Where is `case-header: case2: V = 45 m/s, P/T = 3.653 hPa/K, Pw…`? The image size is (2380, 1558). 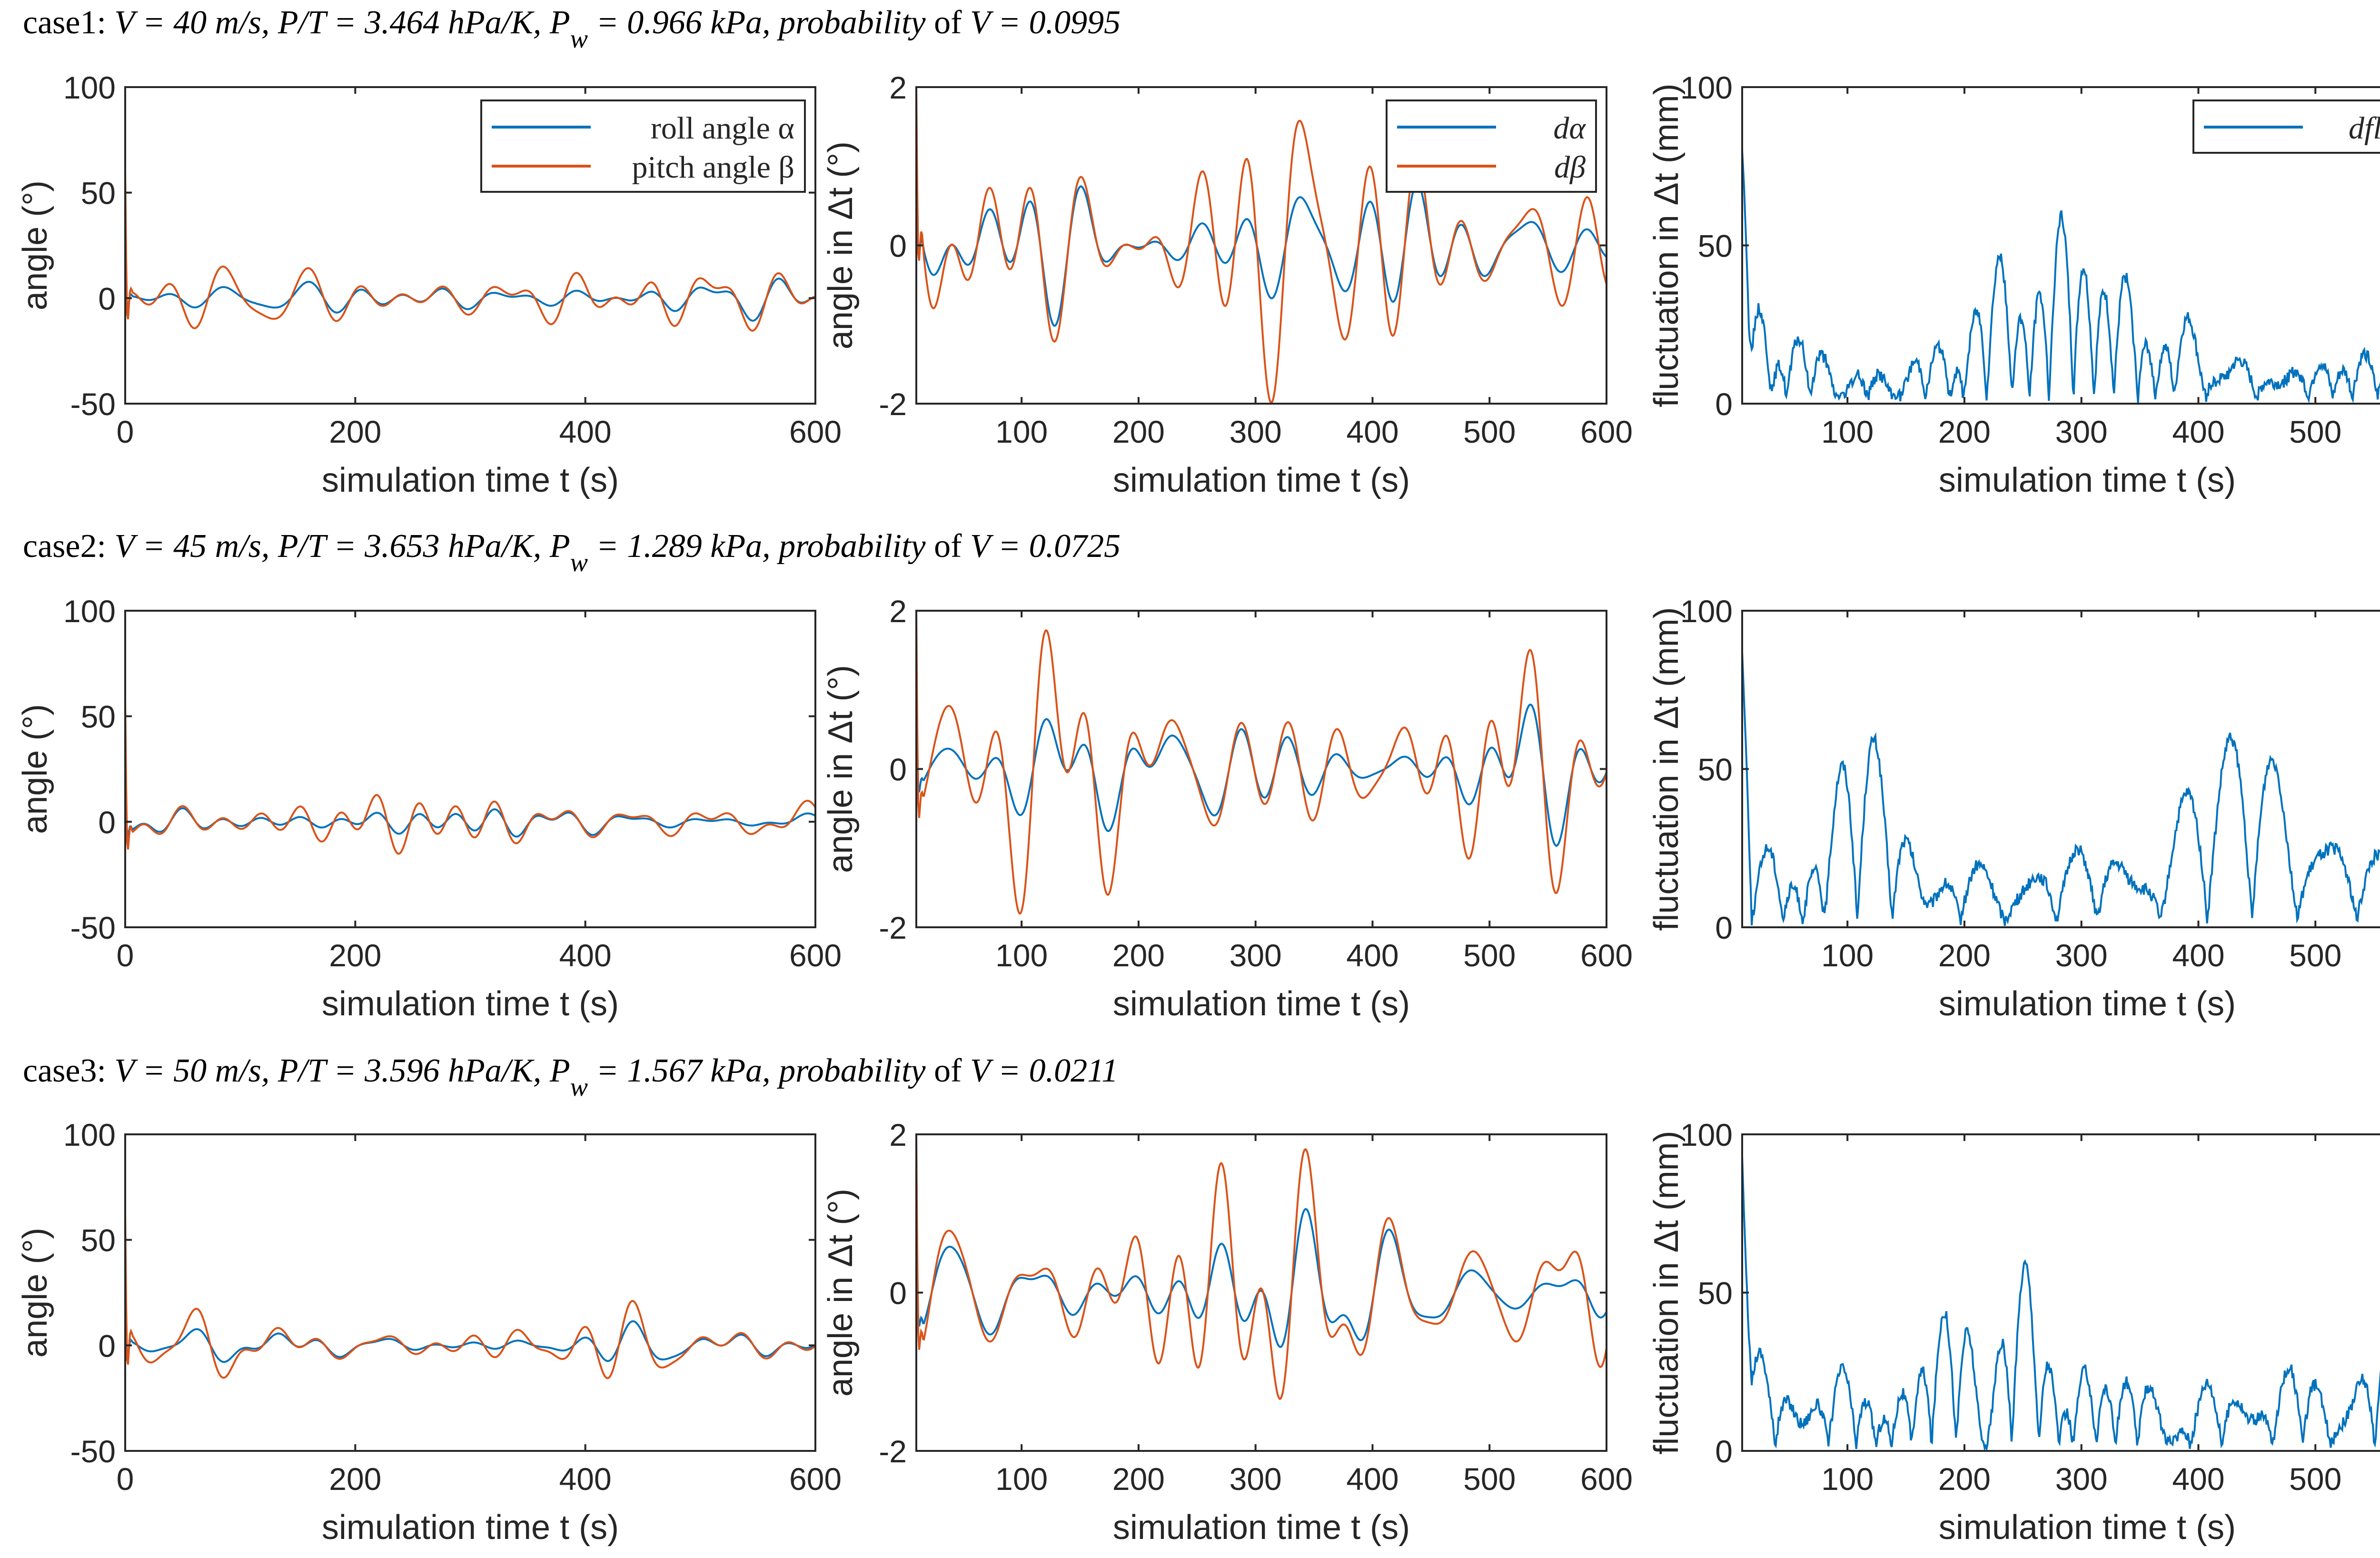 case-header: case2: V = 45 m/s, P/T = 3.653 hPa/K, Pw… is located at coordinates (572, 552).